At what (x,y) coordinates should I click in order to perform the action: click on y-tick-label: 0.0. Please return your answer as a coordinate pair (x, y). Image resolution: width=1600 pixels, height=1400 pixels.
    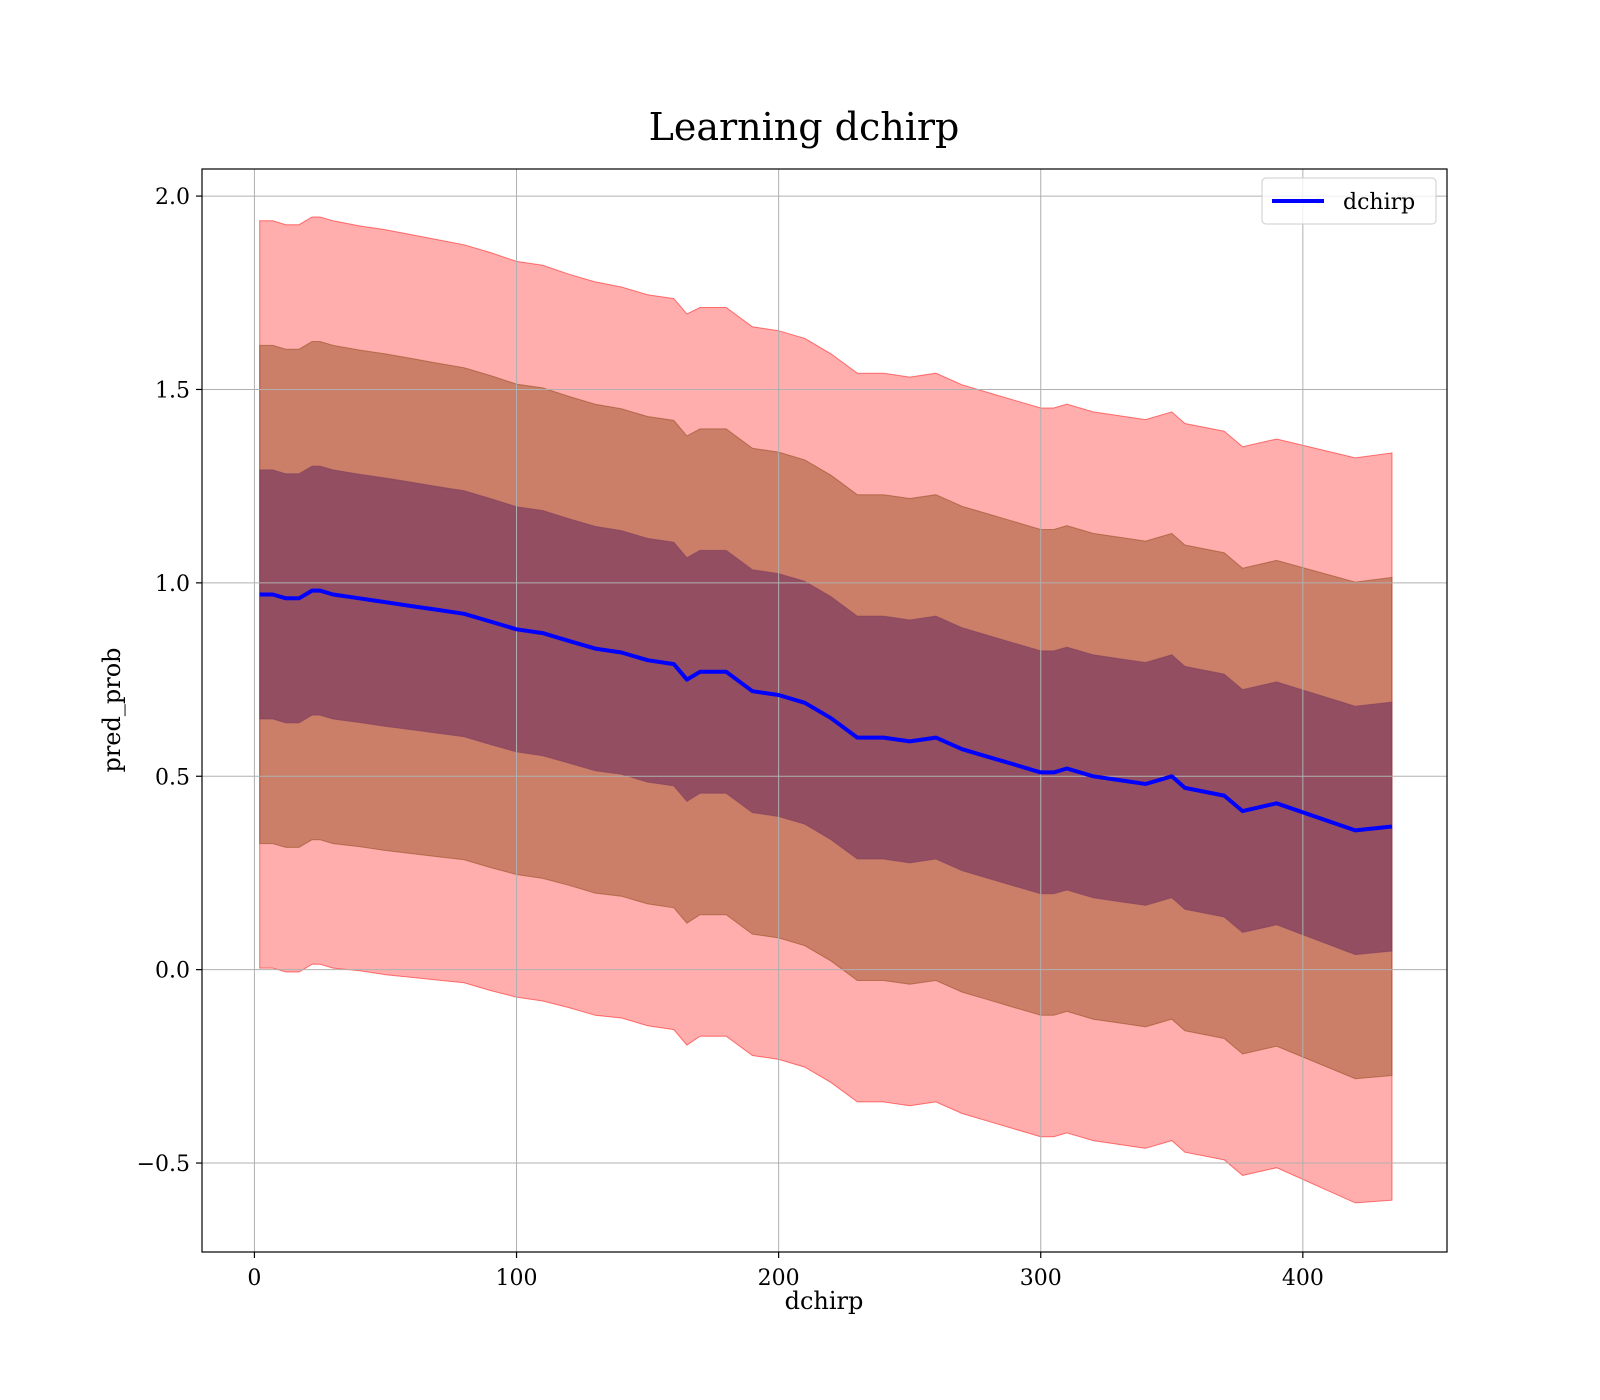
    Looking at the image, I should click on (172, 971).